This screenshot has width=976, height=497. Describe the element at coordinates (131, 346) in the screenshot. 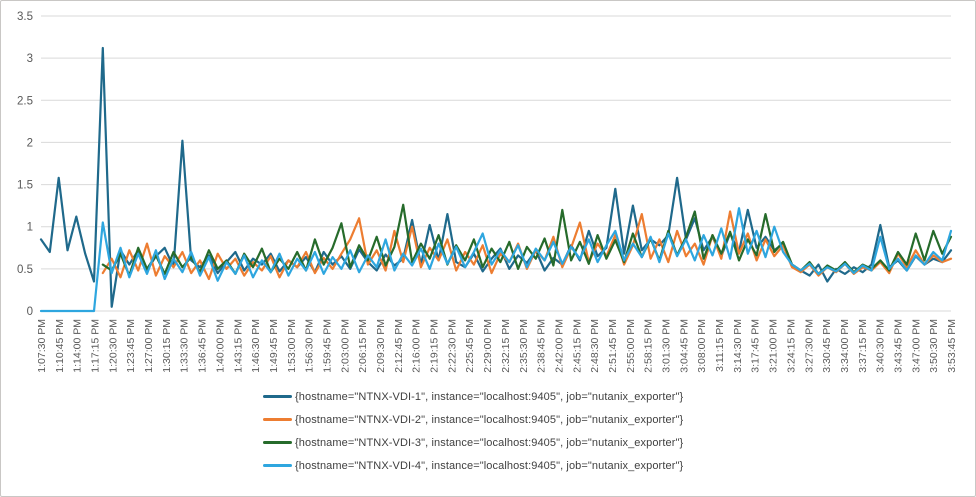

I see `x-axis-tick-label: 1:23:45 PM` at that location.